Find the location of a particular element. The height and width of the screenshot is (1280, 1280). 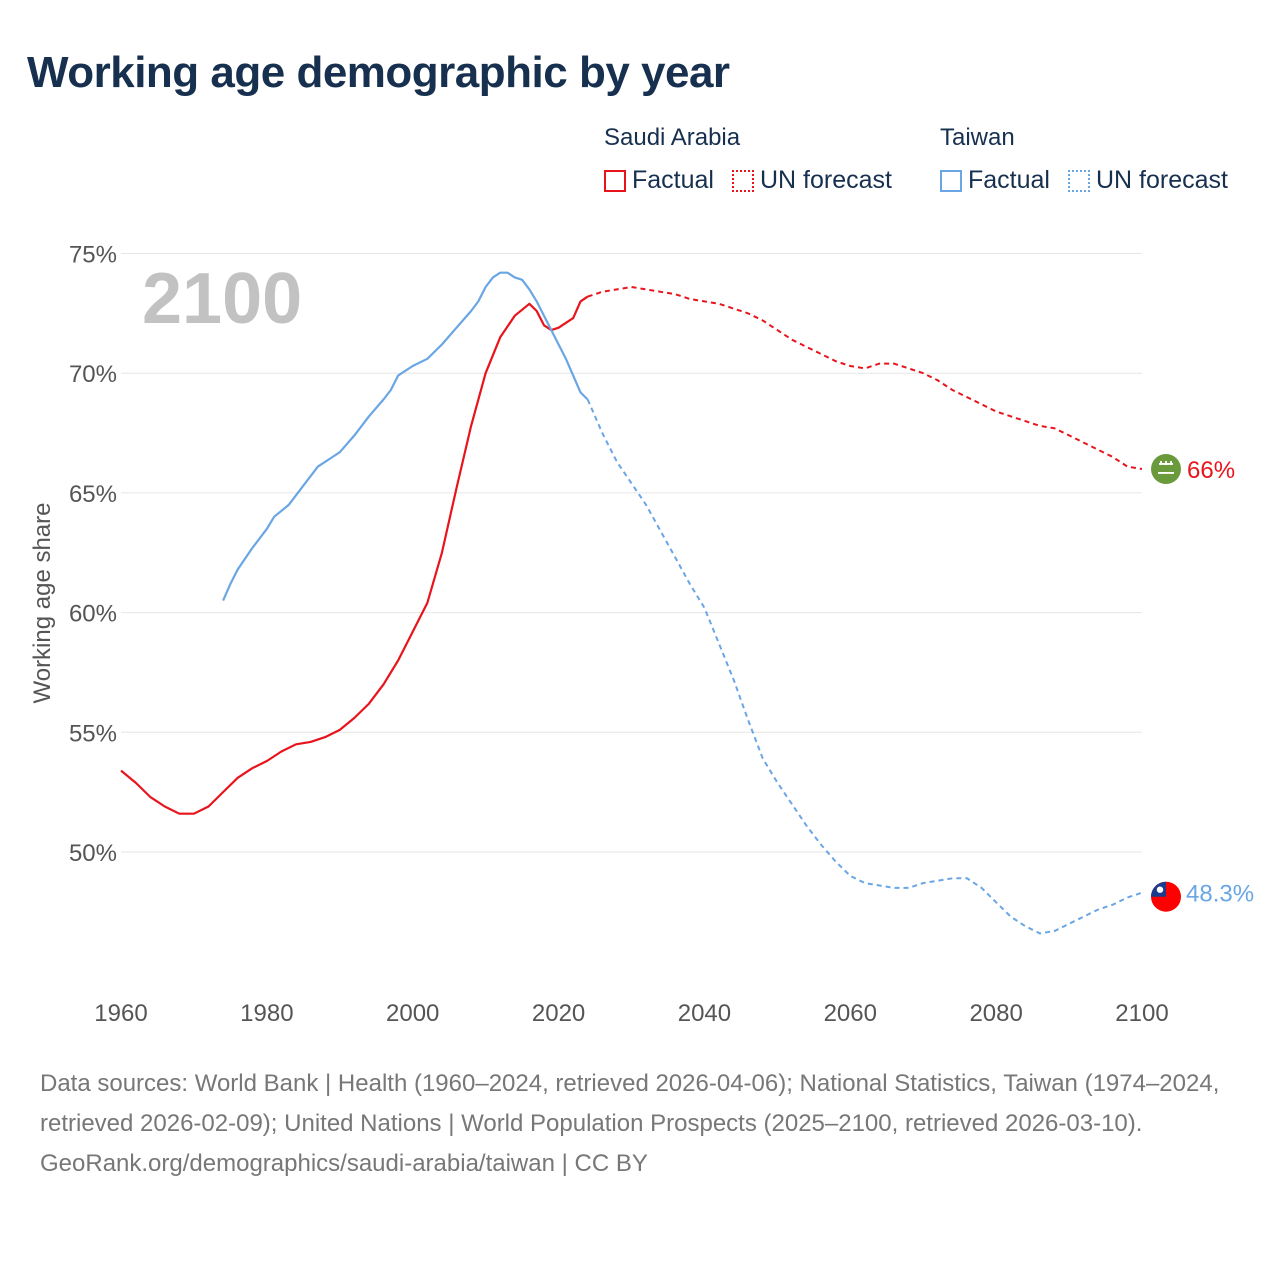

legend-saudi-factual-swatch is located at coordinates (615, 180).